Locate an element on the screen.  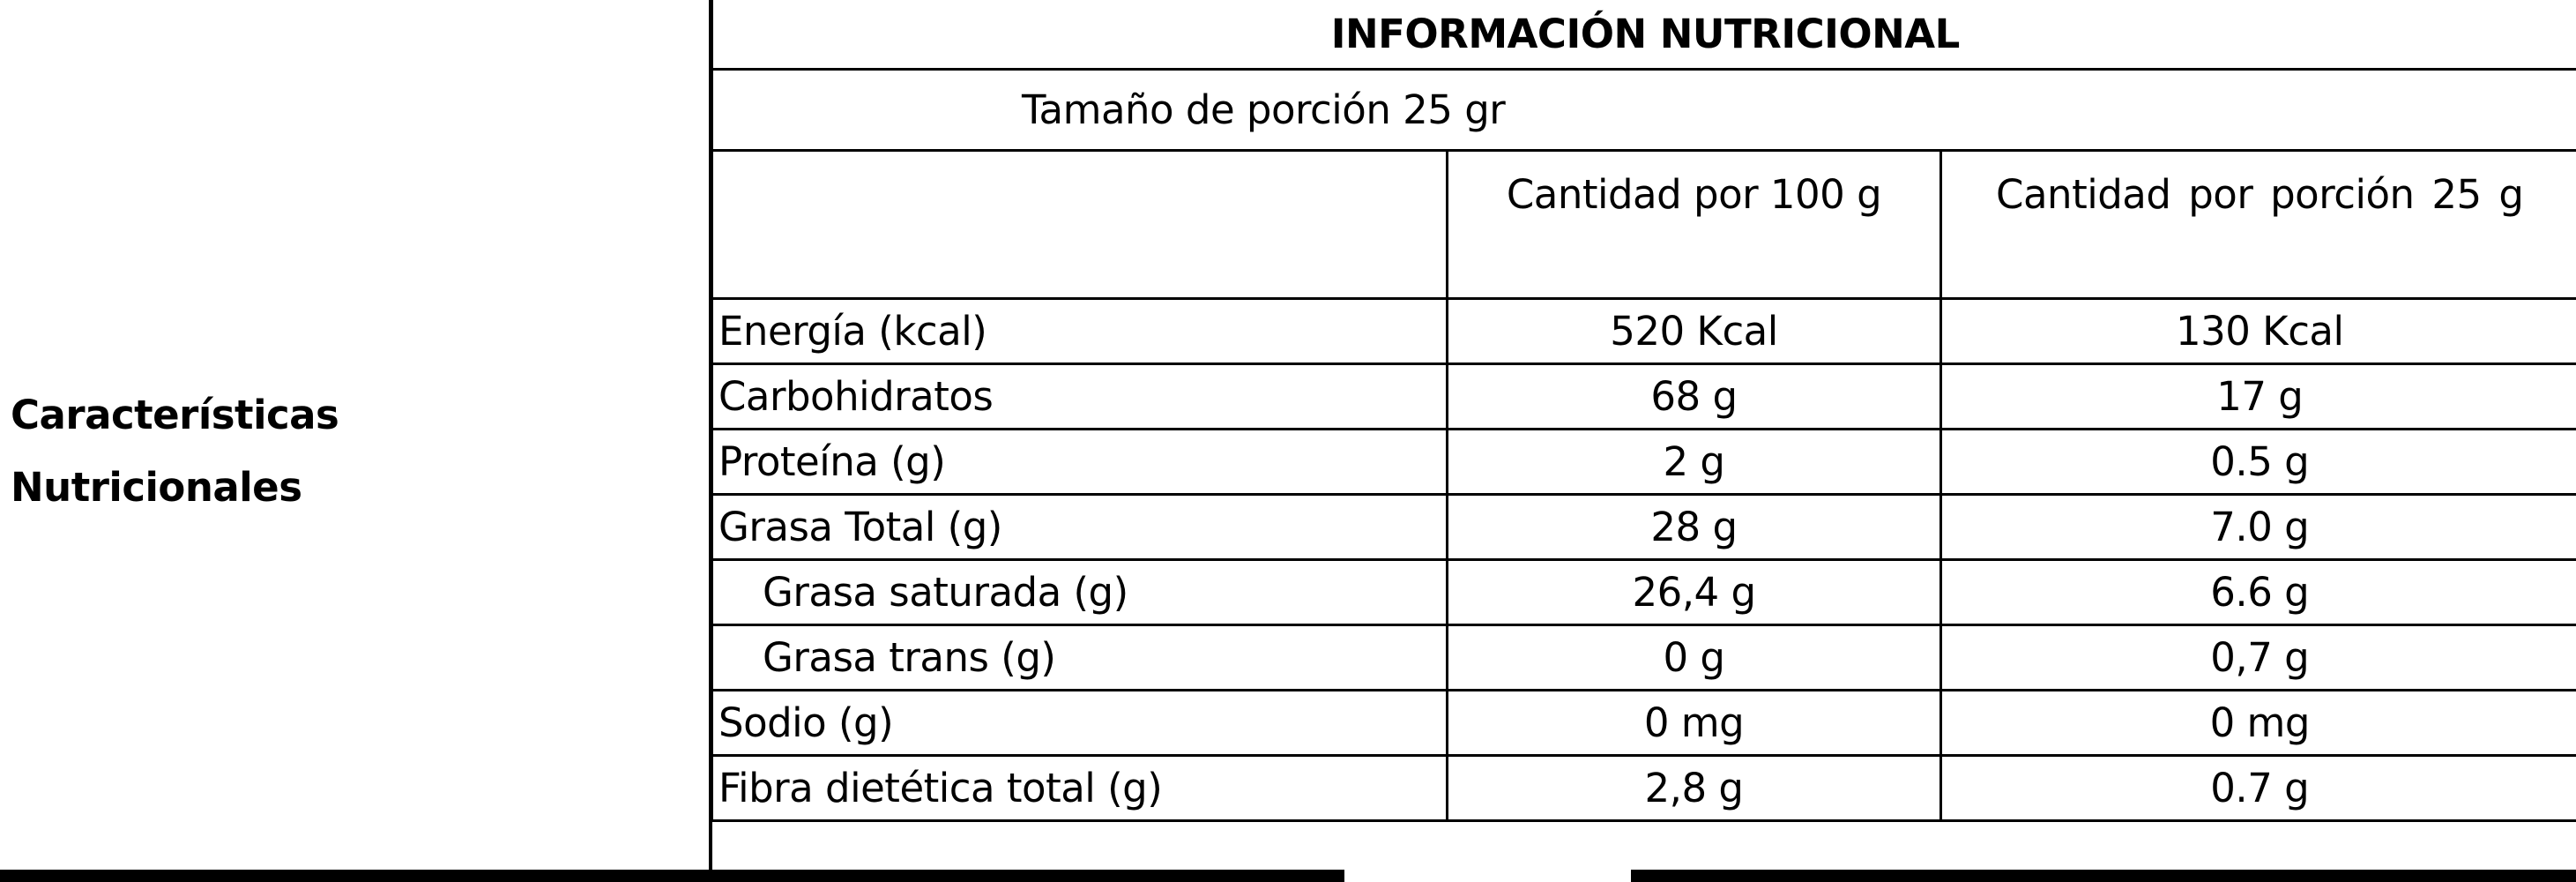
characteristics-label-line1: Características is located at coordinates (175, 415).